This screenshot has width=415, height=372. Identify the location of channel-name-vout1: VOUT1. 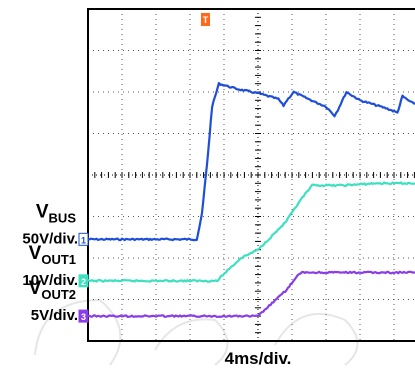
(52, 255).